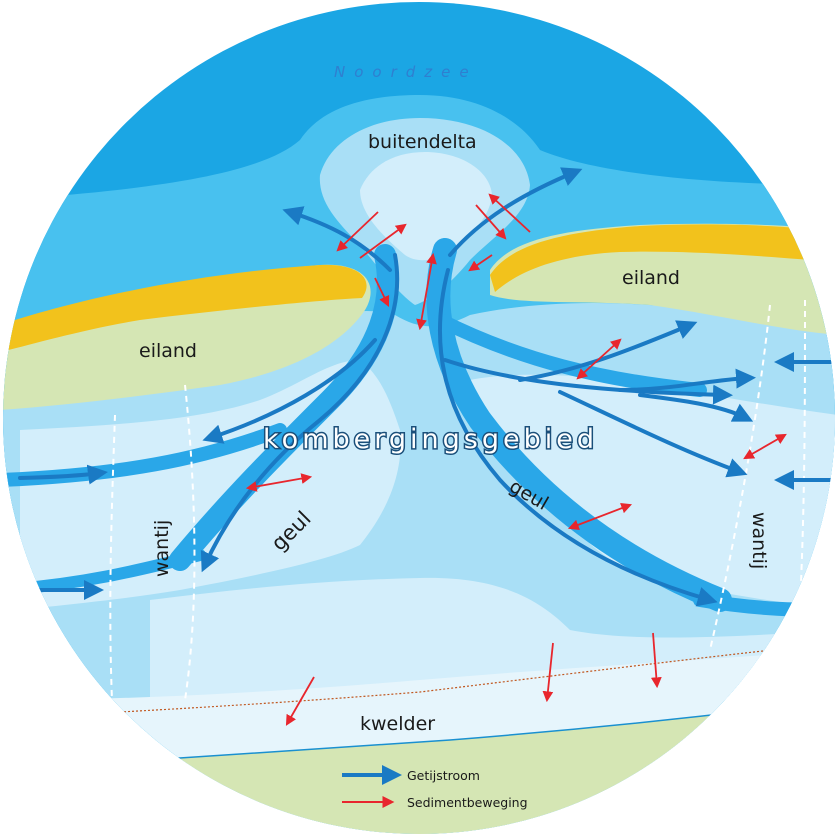 This screenshot has width=838, height=835. I want to click on label-island-left: eiland, so click(168, 351).